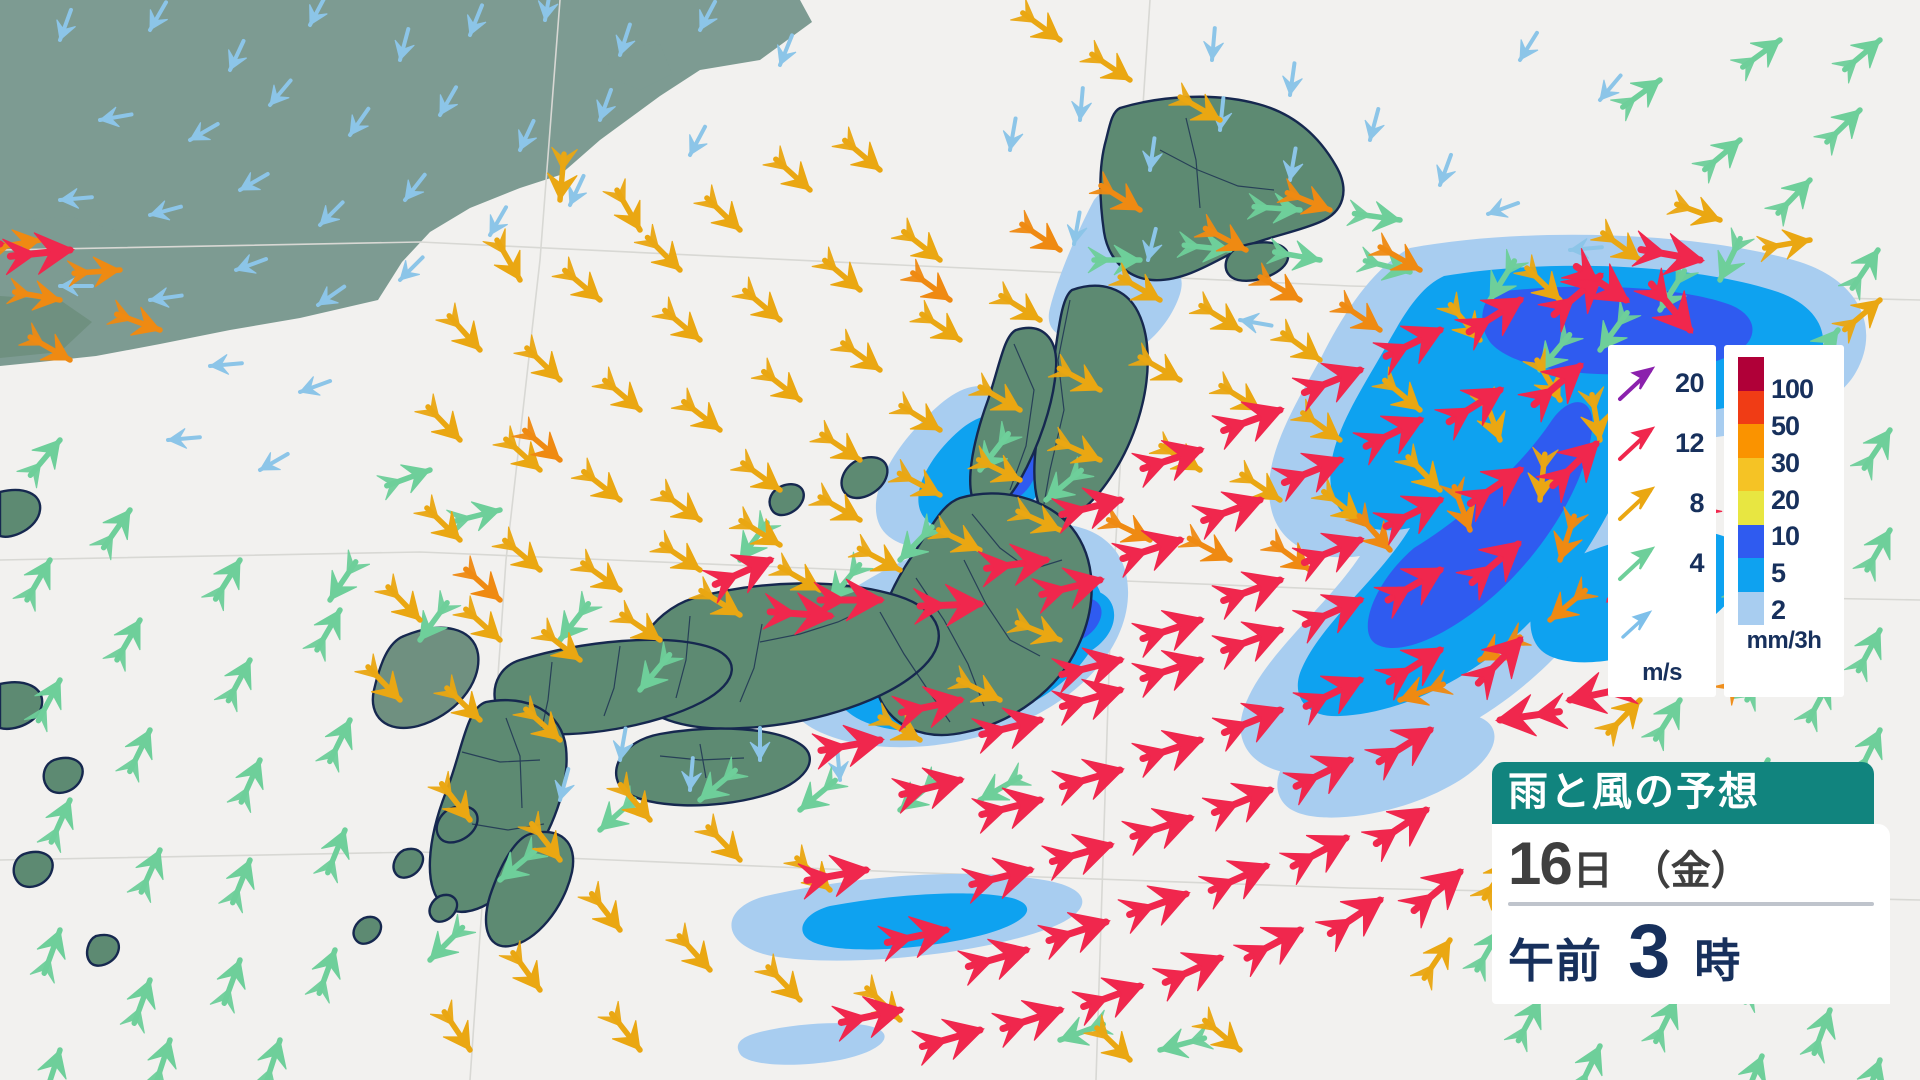 This screenshot has width=1920, height=1080. Describe the element at coordinates (1792, 388) in the screenshot. I see `precip-tick: 100` at that location.